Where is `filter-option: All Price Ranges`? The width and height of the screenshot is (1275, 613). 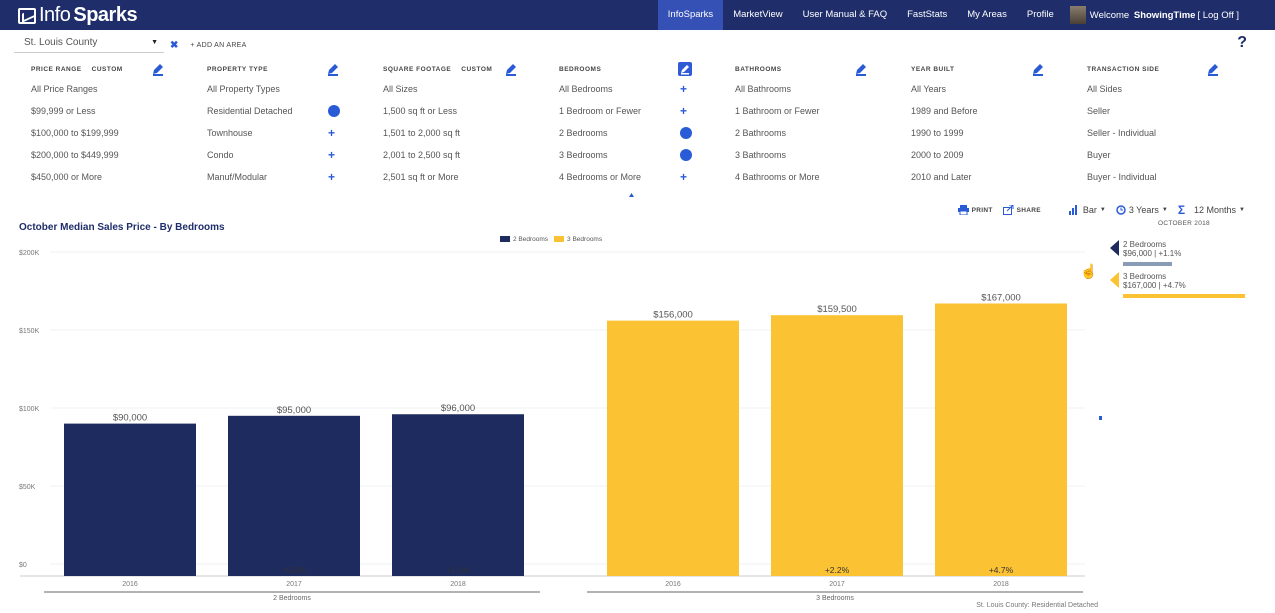 filter-option: All Price Ranges is located at coordinates (119, 89).